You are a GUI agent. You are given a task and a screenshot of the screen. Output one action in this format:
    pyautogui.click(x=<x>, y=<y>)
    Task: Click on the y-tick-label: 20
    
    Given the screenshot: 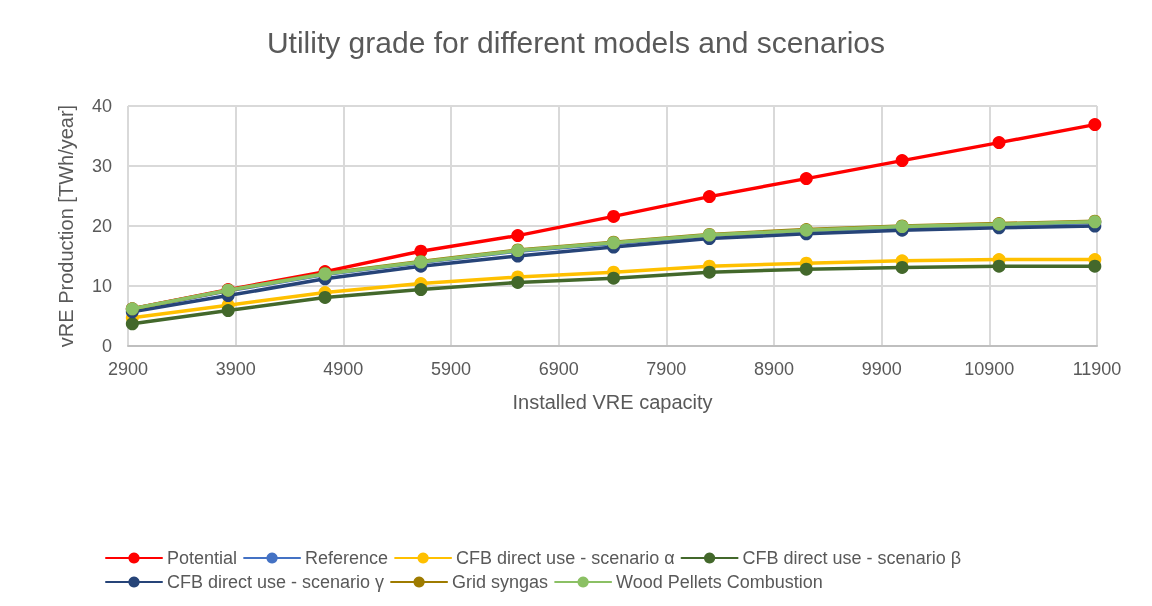 What is the action you would take?
    pyautogui.click(x=101, y=226)
    